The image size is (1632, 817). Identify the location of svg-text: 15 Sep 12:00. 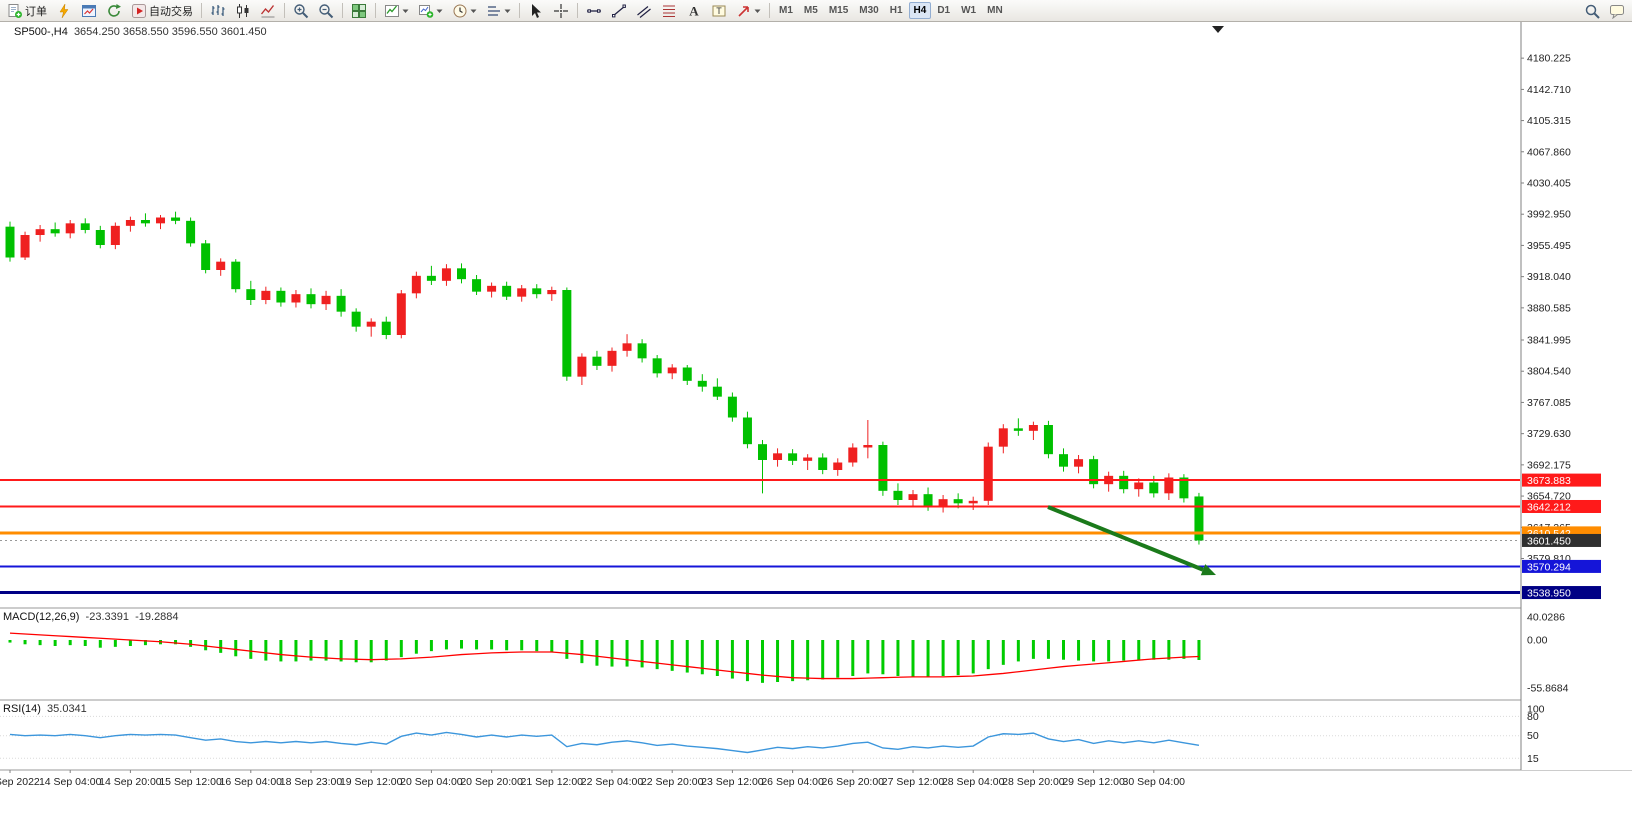
(190, 782).